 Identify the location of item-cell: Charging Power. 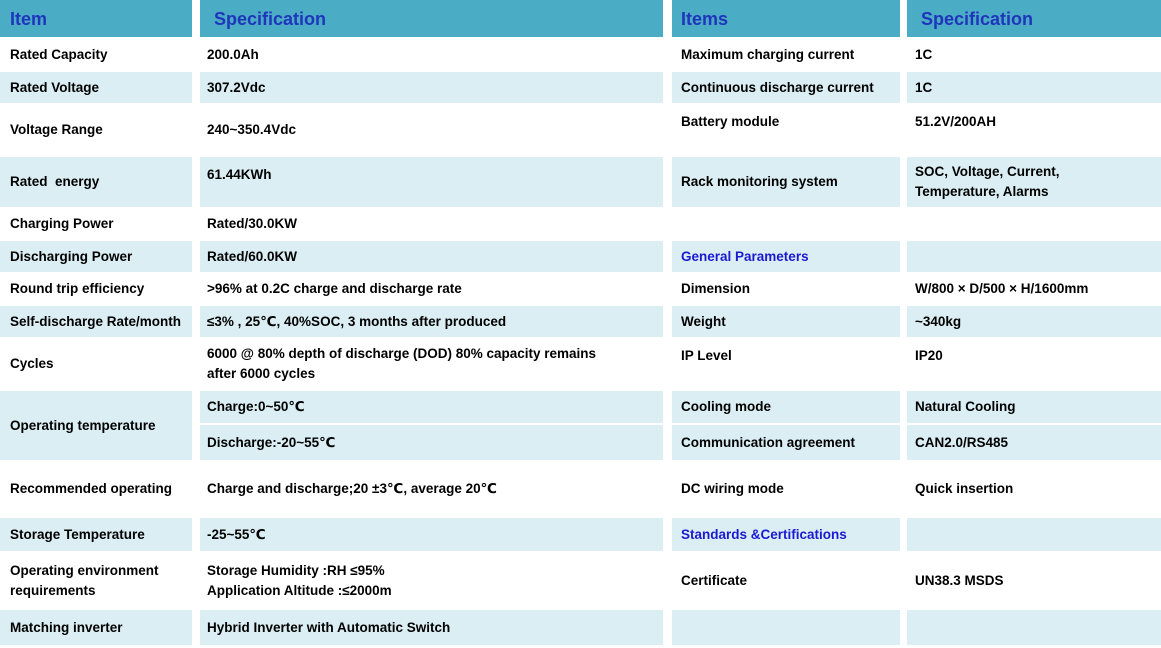
(96, 224).